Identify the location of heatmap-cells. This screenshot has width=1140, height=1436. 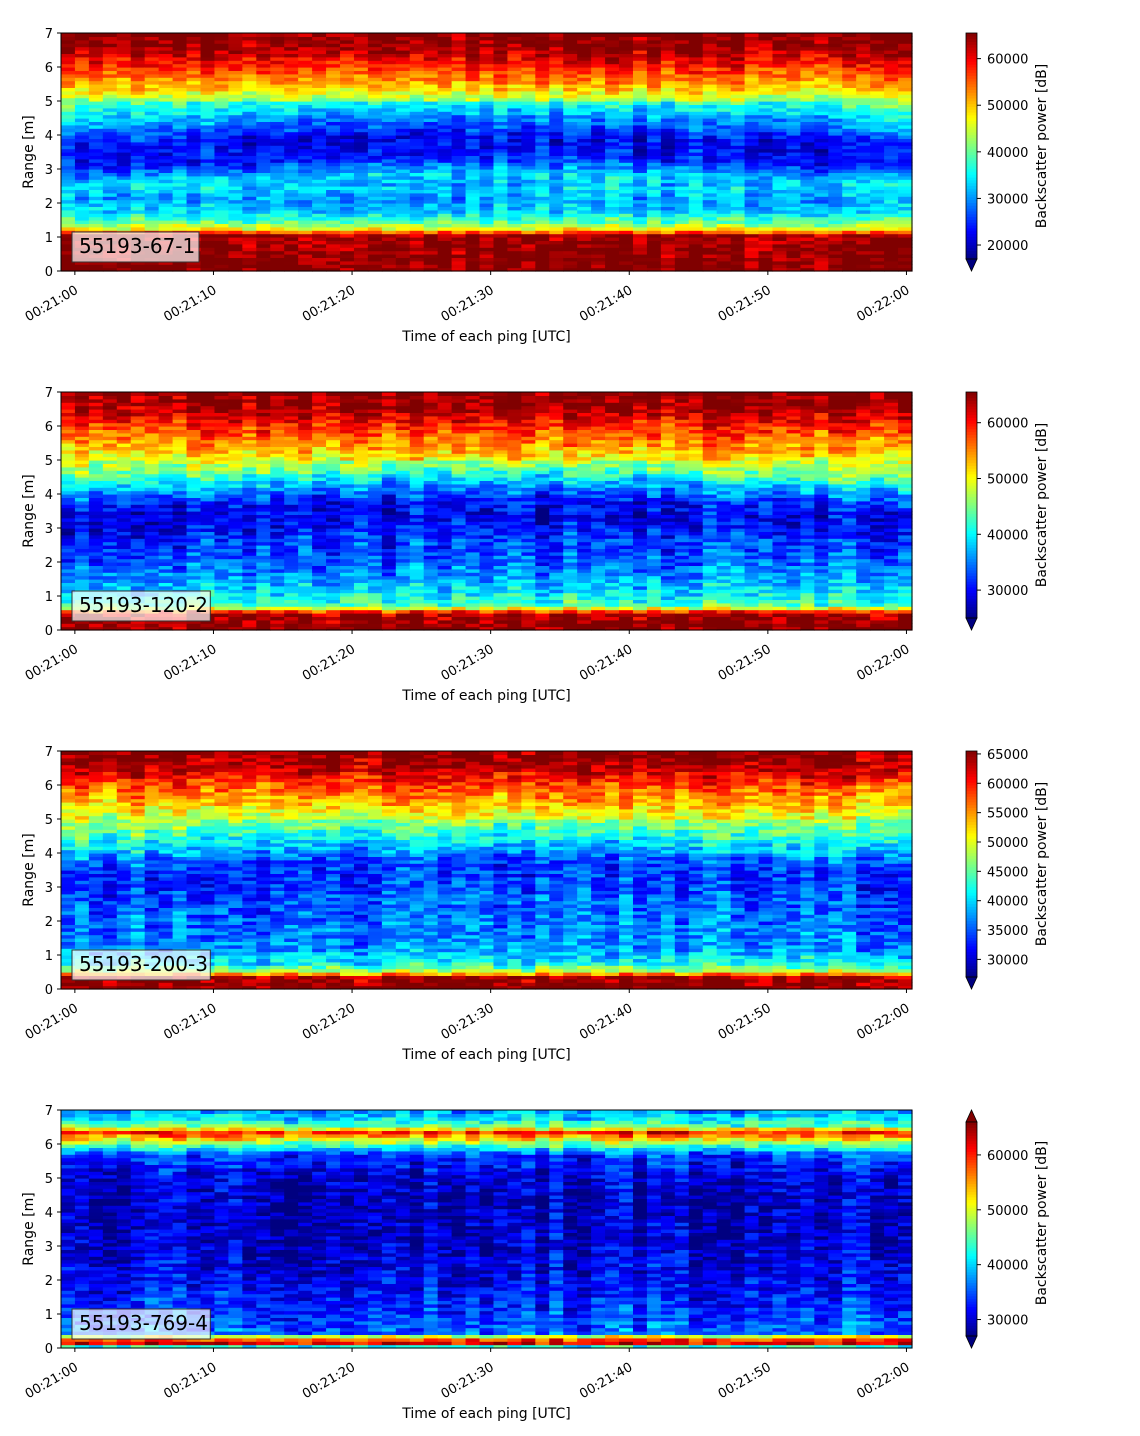
(487, 152).